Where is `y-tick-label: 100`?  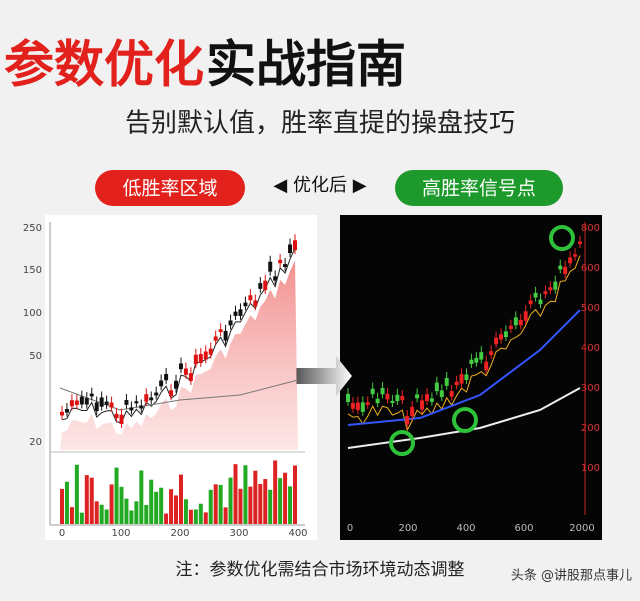 y-tick-label: 100 is located at coordinates (32, 313).